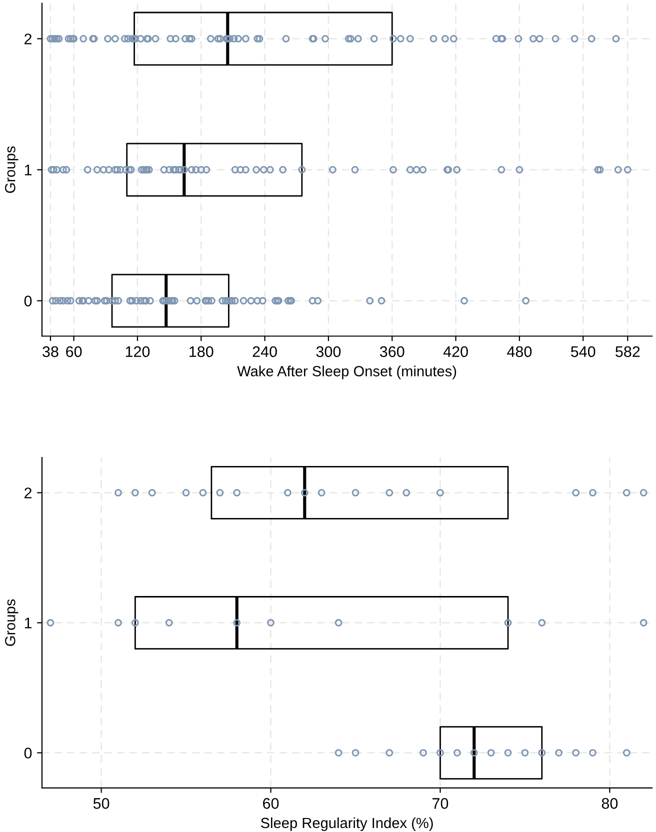  Describe the element at coordinates (392, 352) in the screenshot. I see `x-tick-label: 360` at that location.